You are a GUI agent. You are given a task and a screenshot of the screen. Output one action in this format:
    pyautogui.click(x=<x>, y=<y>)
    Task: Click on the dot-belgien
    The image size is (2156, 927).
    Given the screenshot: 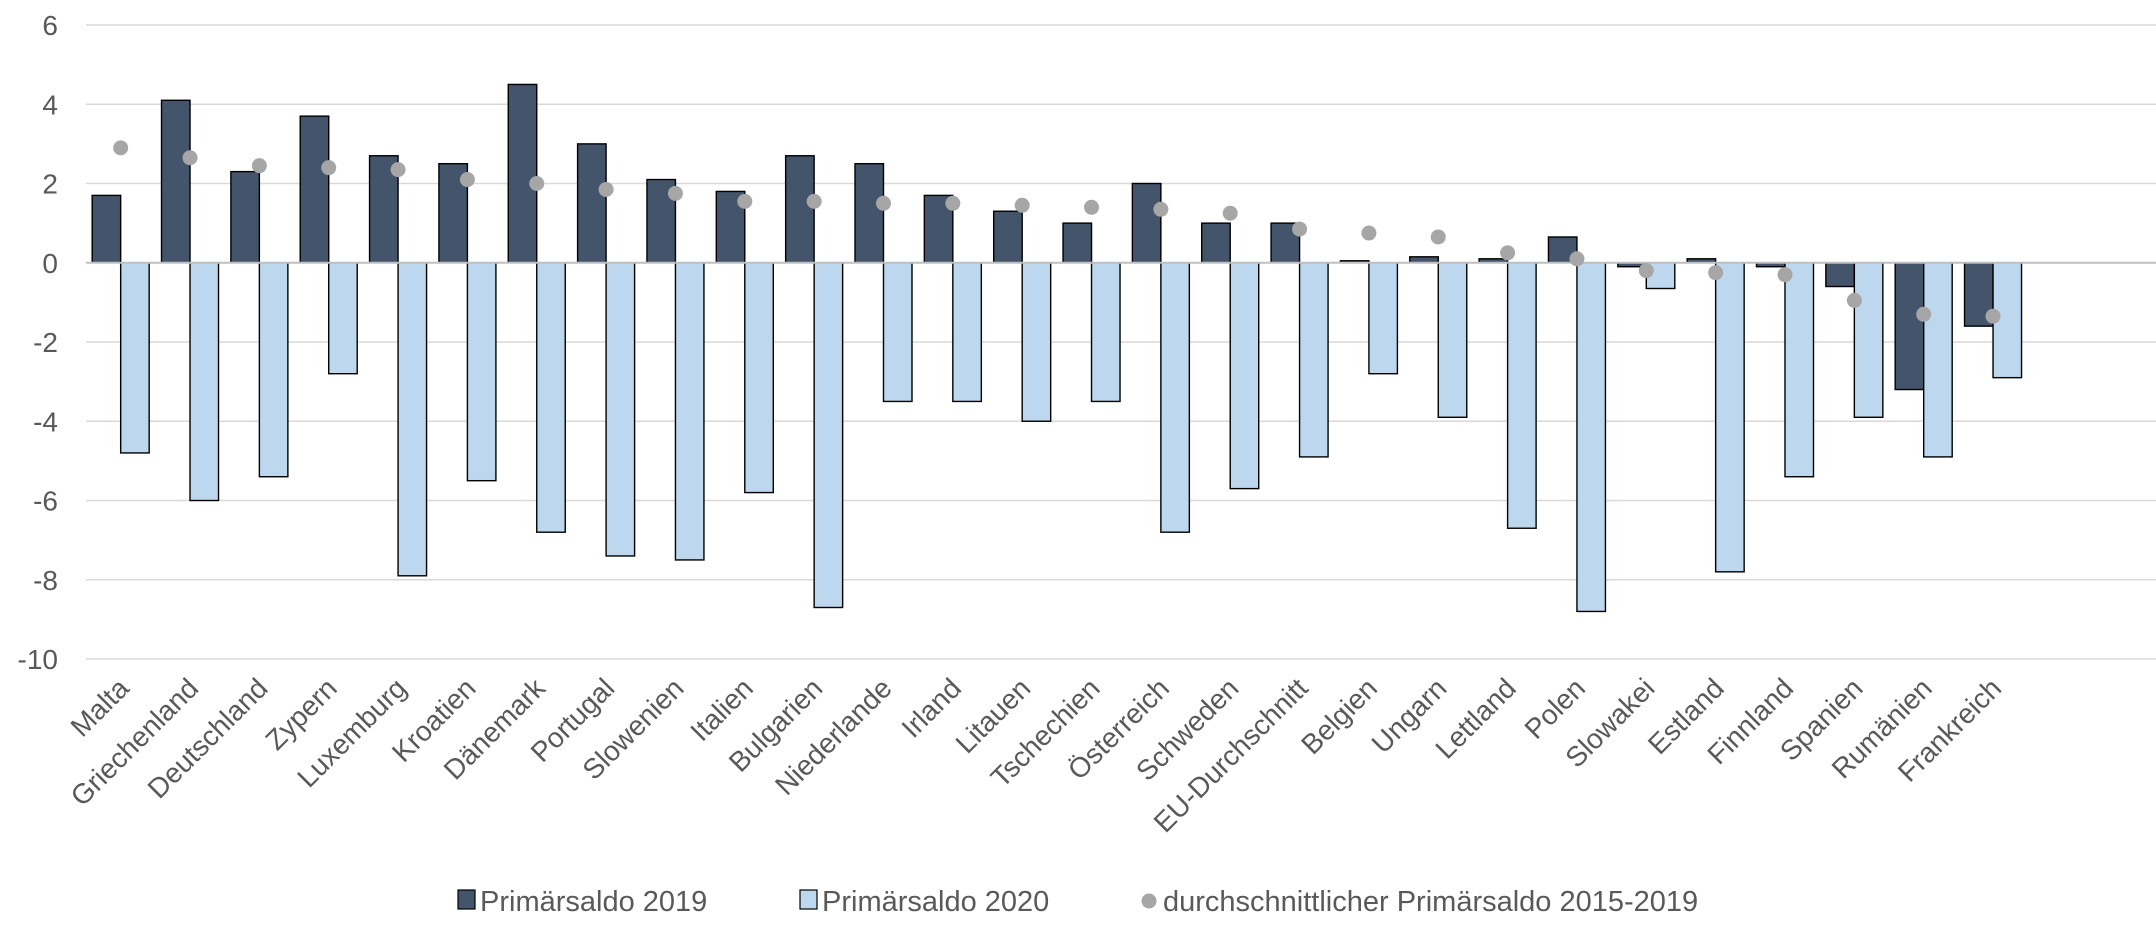 What is the action you would take?
    pyautogui.click(x=1369, y=233)
    